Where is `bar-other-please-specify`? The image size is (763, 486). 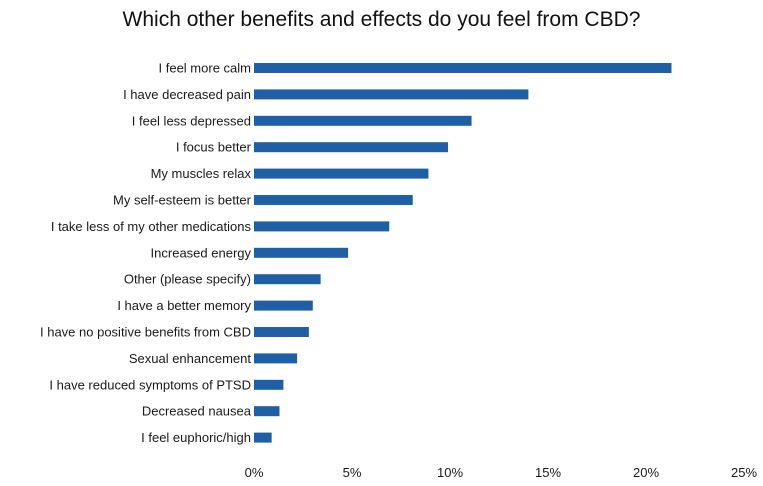
bar-other-please-specify is located at coordinates (287, 279).